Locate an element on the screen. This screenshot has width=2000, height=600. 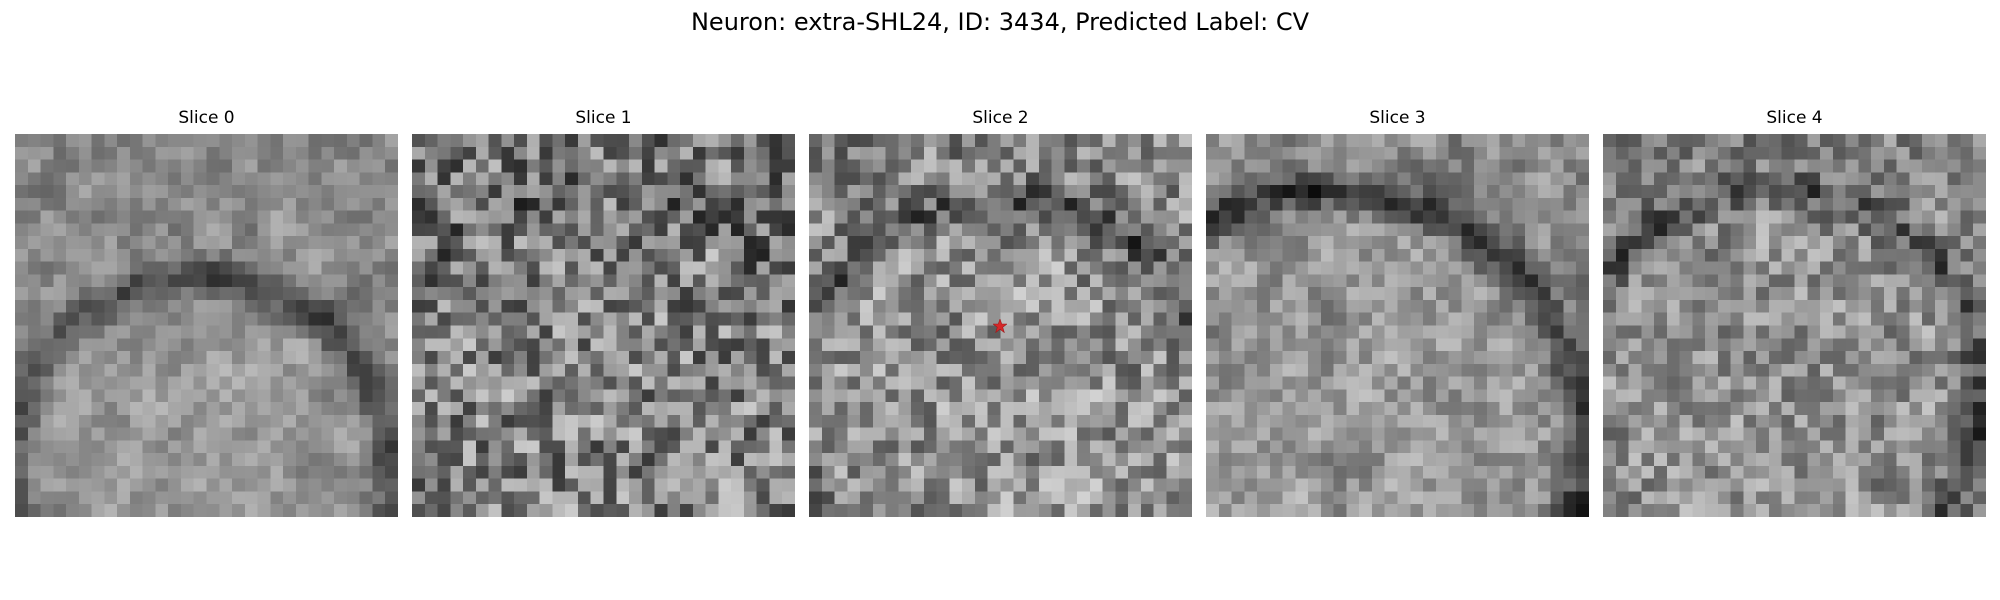
slice-panel-3: Slice 3 is located at coordinates (1397, 312).